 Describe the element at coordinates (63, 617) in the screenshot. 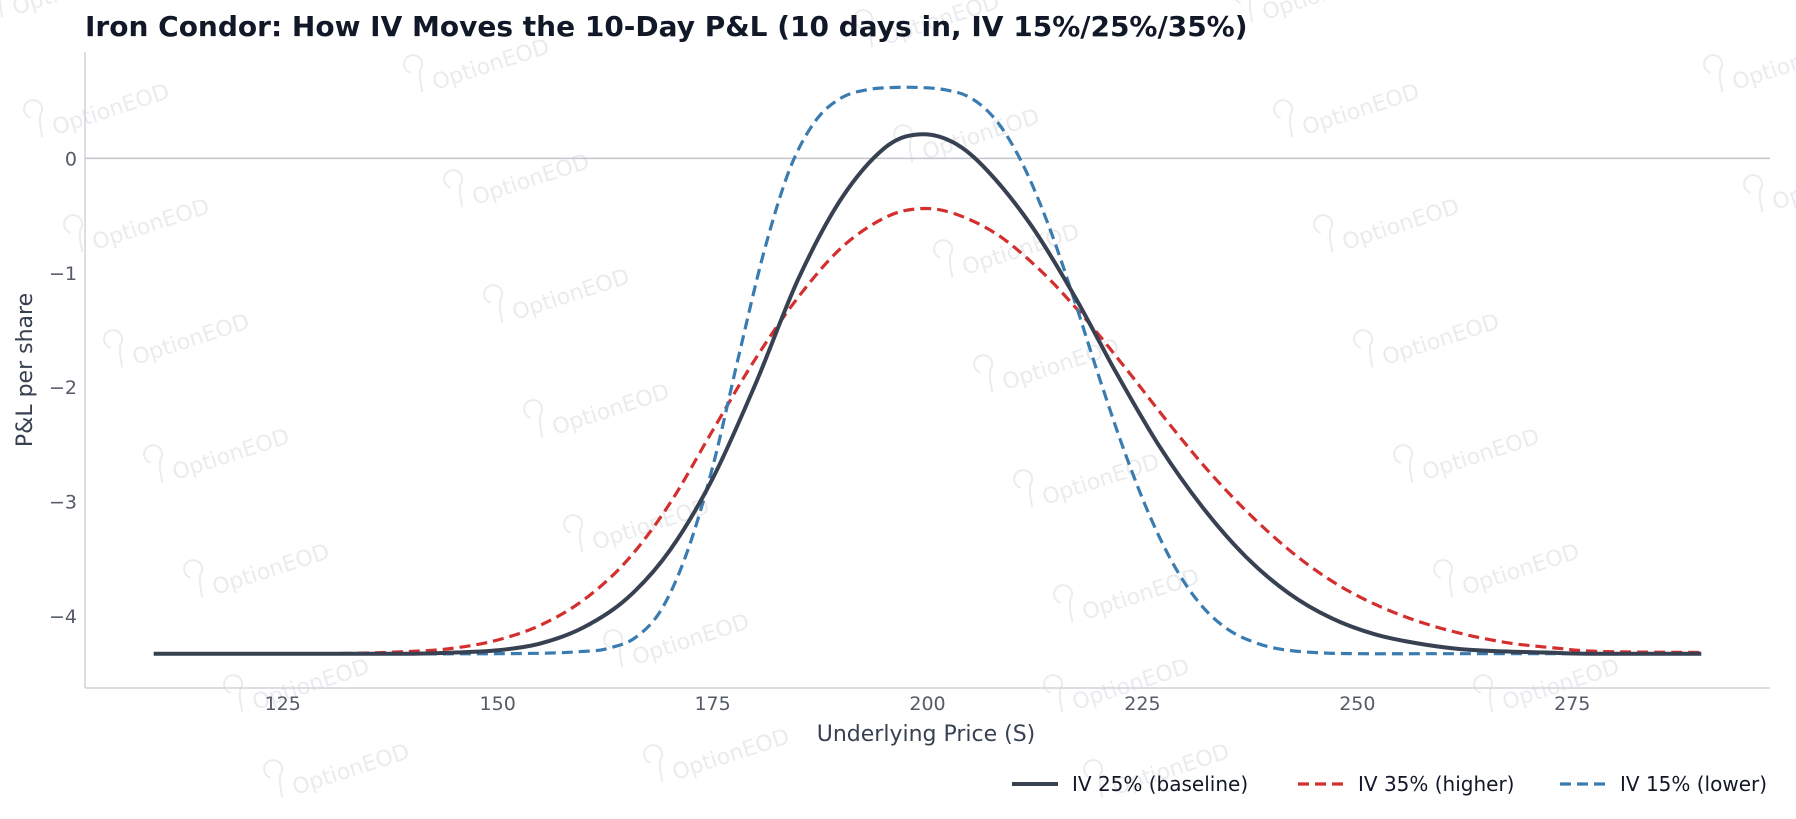

I see `y-tick-4: −4` at that location.